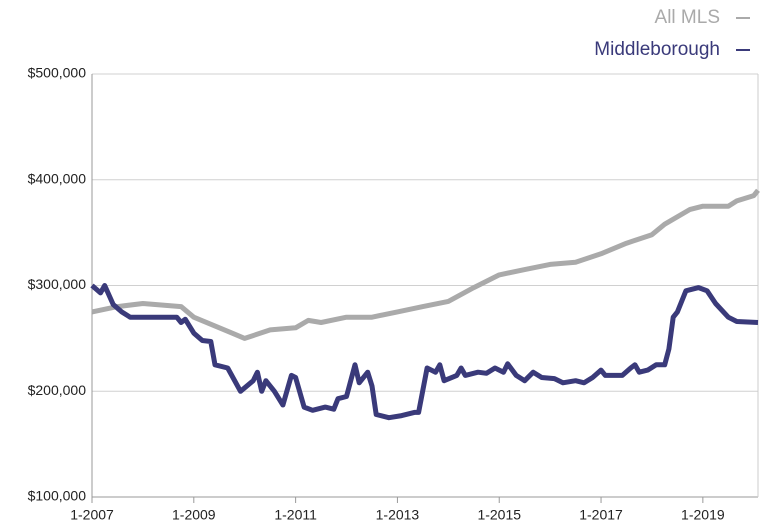  What do you see at coordinates (92, 515) in the screenshot?
I see `x-tick-label: 1-2007` at bounding box center [92, 515].